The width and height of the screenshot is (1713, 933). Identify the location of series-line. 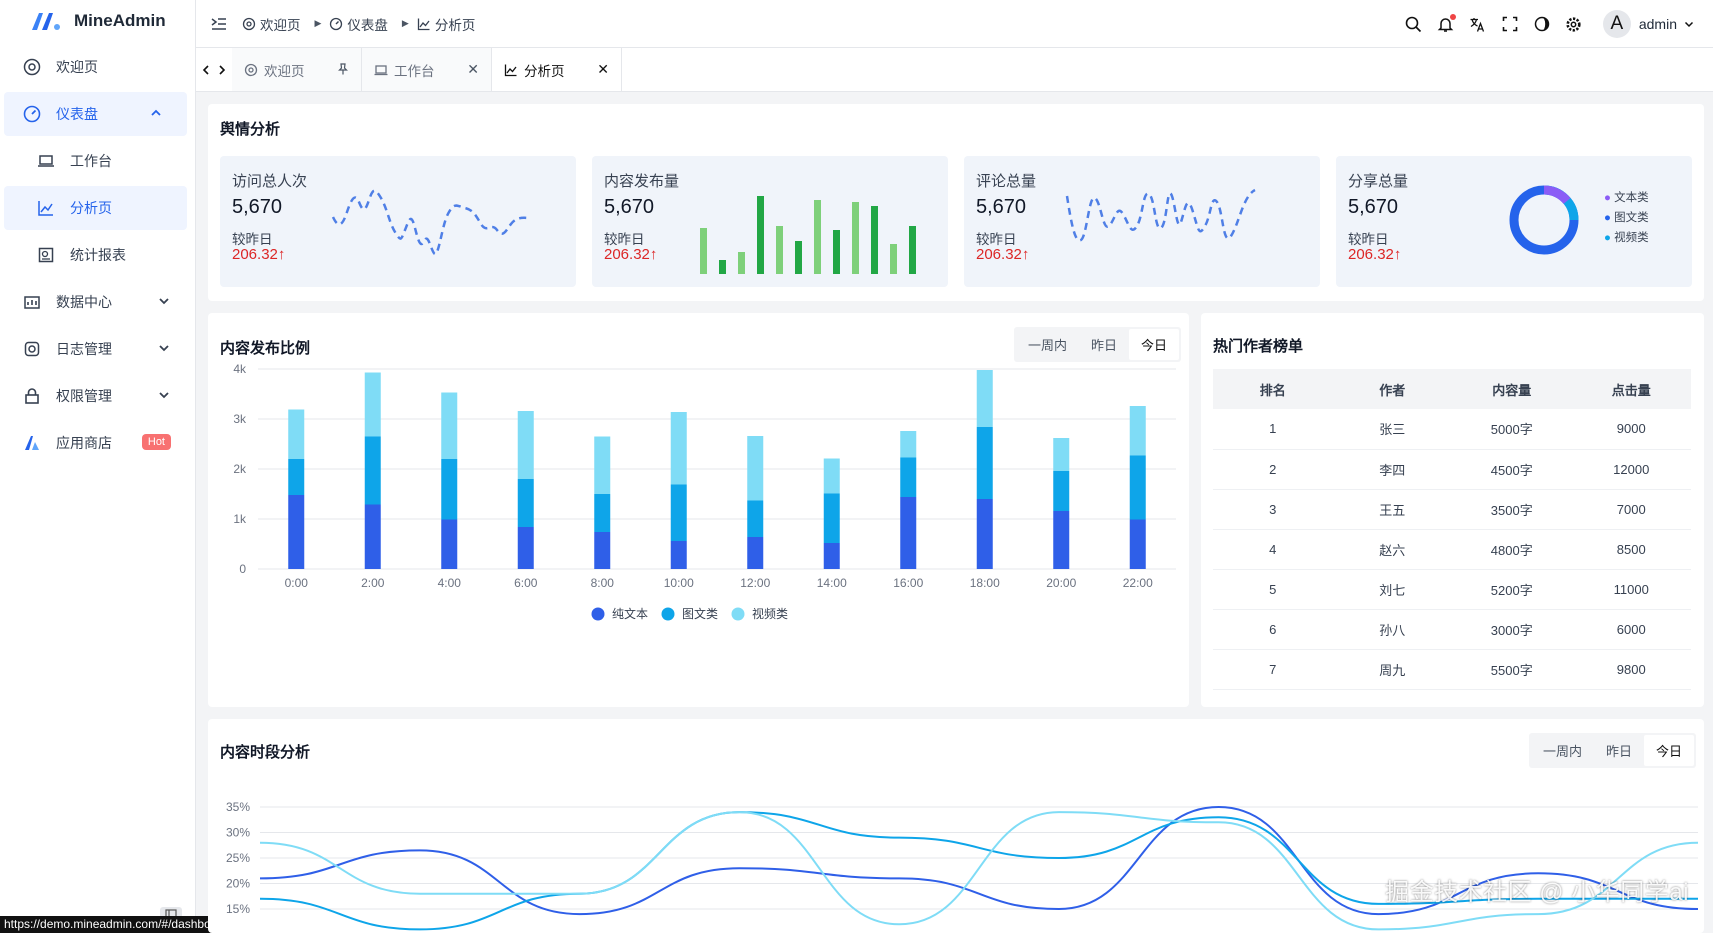
(978, 871).